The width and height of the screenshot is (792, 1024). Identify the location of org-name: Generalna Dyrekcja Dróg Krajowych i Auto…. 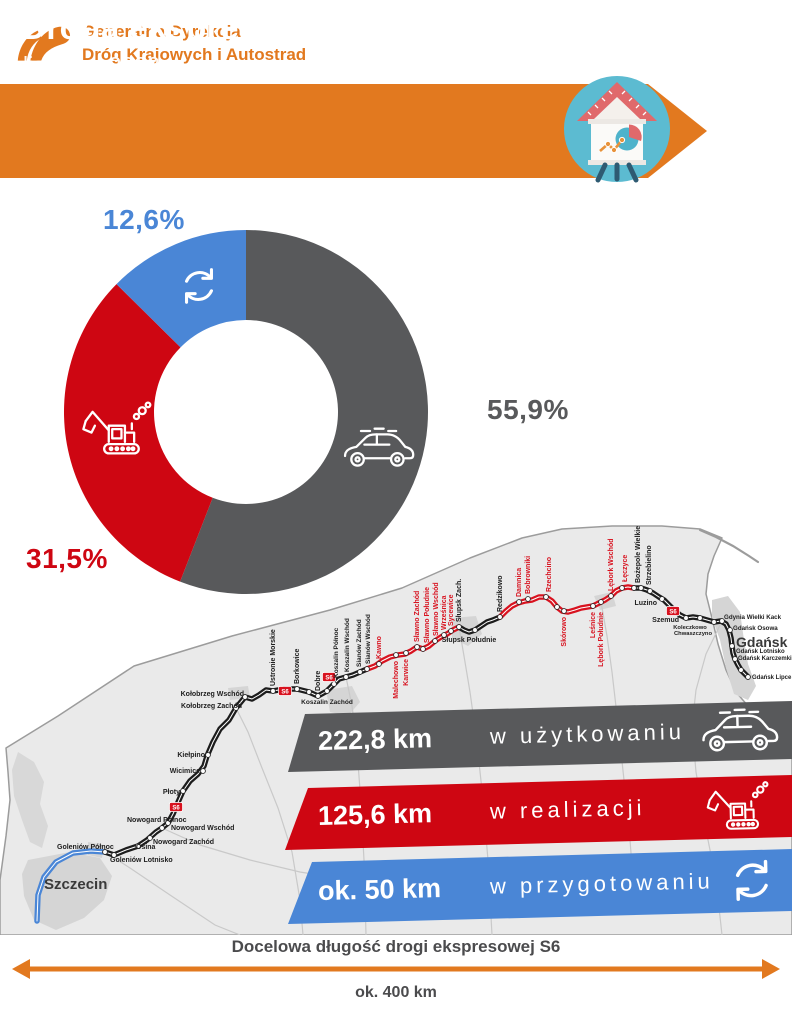
(194, 43).